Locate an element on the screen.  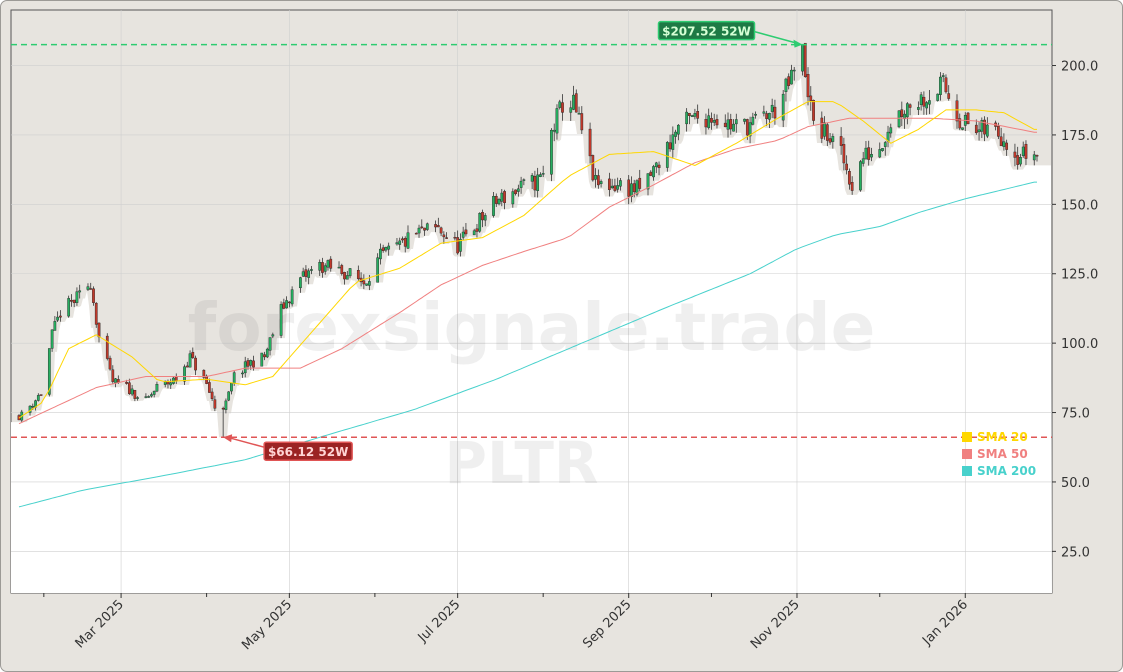
x-tick-label: Jan 2026 is located at coordinates (945, 623).